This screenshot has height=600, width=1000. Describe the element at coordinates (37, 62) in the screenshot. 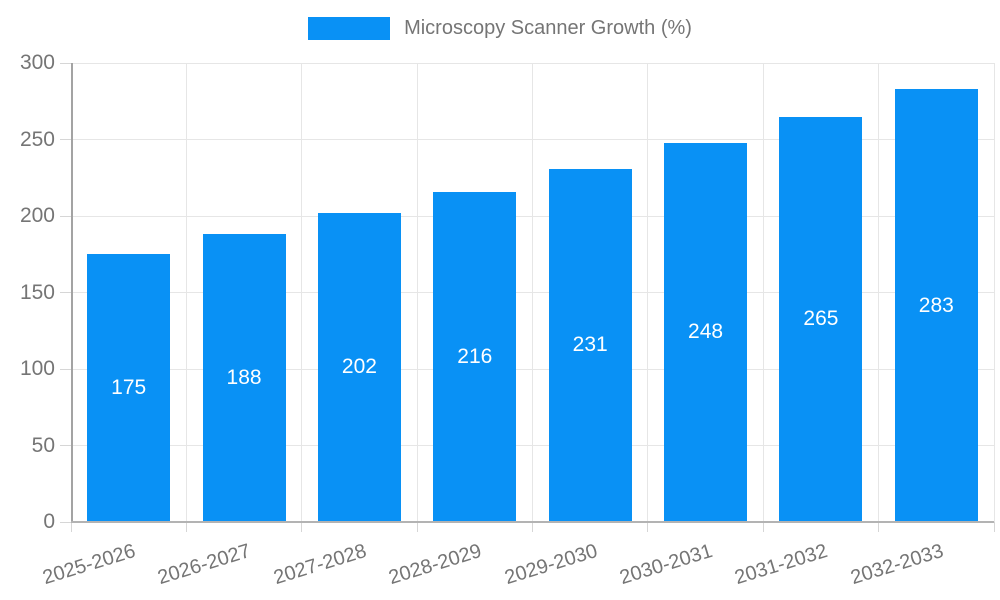

I see `y-tick-label-300: 300` at that location.